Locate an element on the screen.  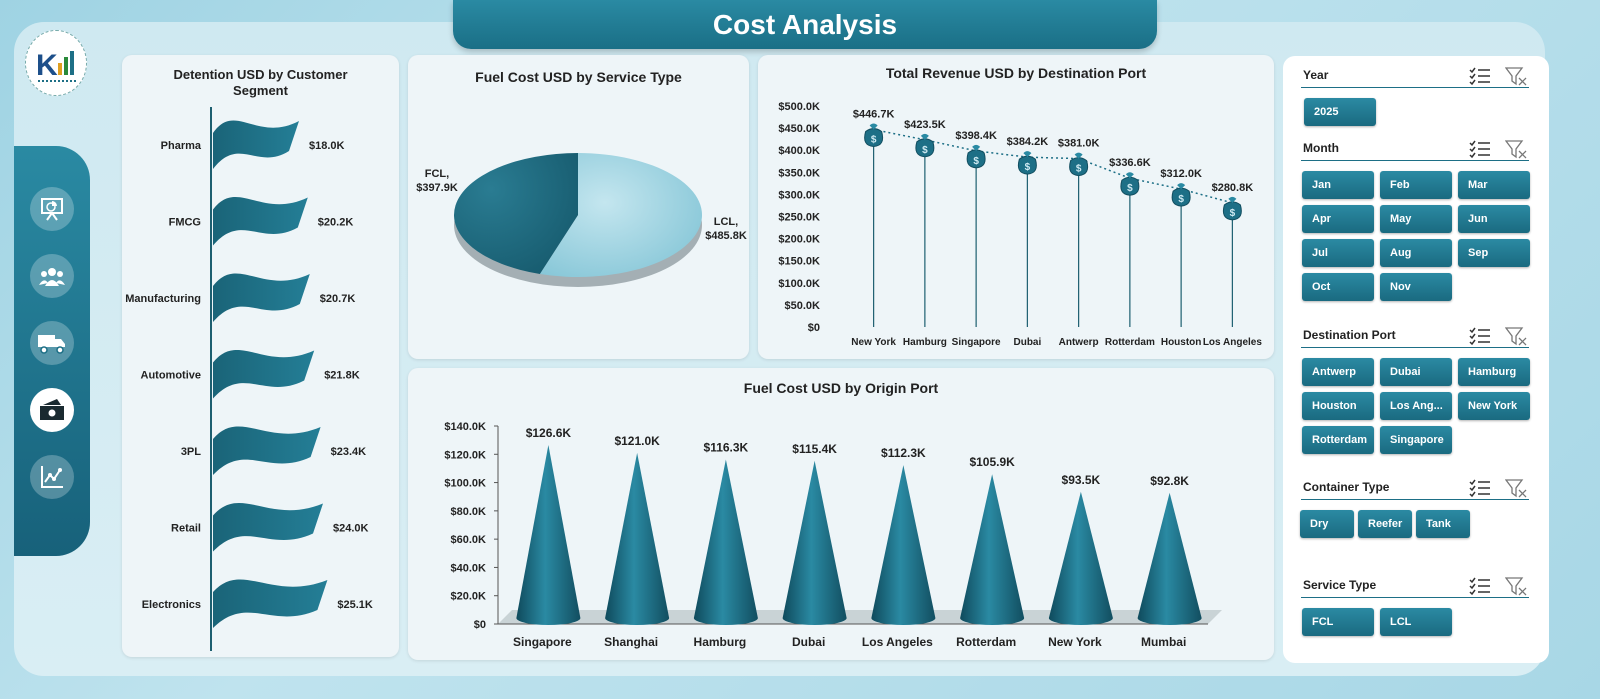
revenue-value-label: $336.6K is located at coordinates (1130, 163).